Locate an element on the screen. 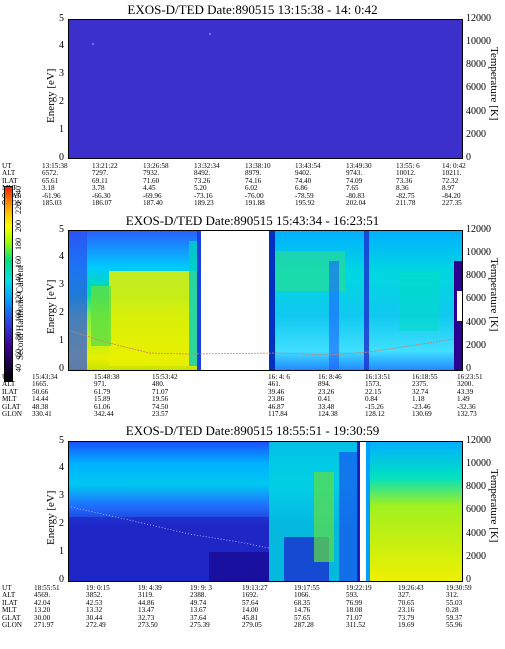  table-cell: 43.39 is located at coordinates (465, 391).